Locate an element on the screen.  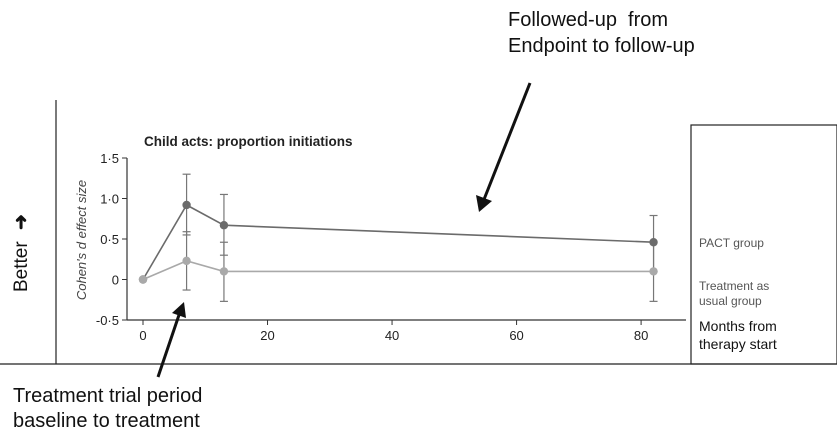
followup-annotation-line1: Followed-up from is located at coordinates (588, 20).